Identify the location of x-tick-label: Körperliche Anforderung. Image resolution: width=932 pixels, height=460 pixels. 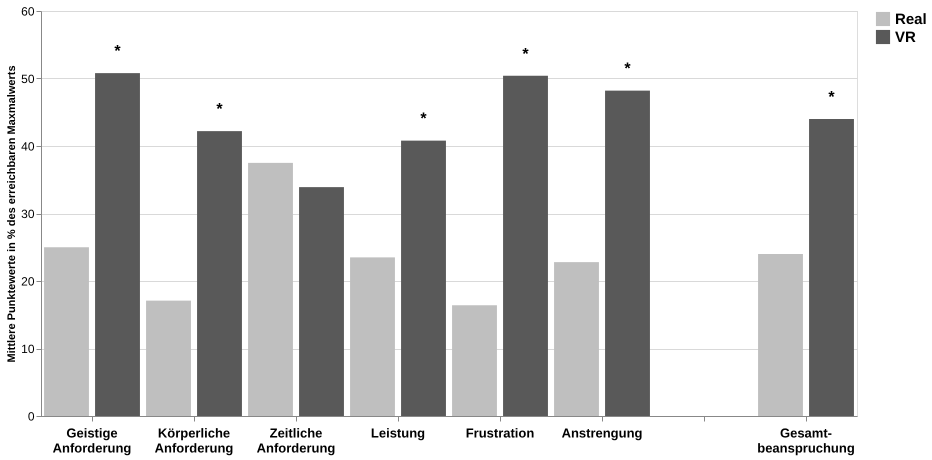
(194, 441).